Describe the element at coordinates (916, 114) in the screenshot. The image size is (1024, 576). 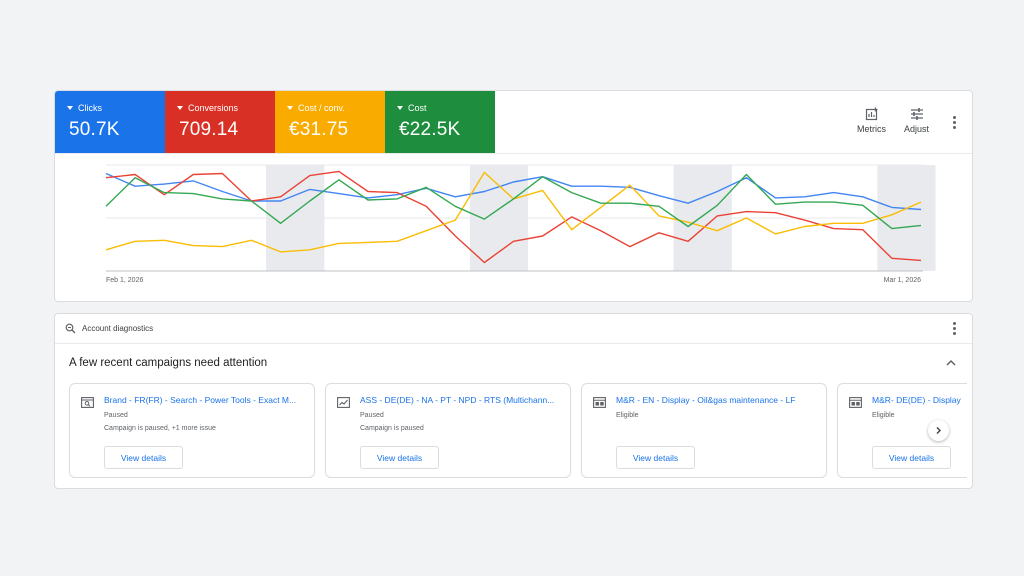
I see `tune-icon` at that location.